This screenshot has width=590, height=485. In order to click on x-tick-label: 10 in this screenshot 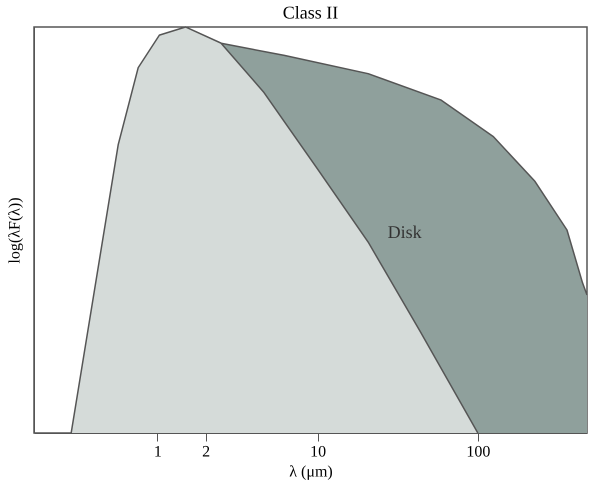, I will do `click(318, 452)`.